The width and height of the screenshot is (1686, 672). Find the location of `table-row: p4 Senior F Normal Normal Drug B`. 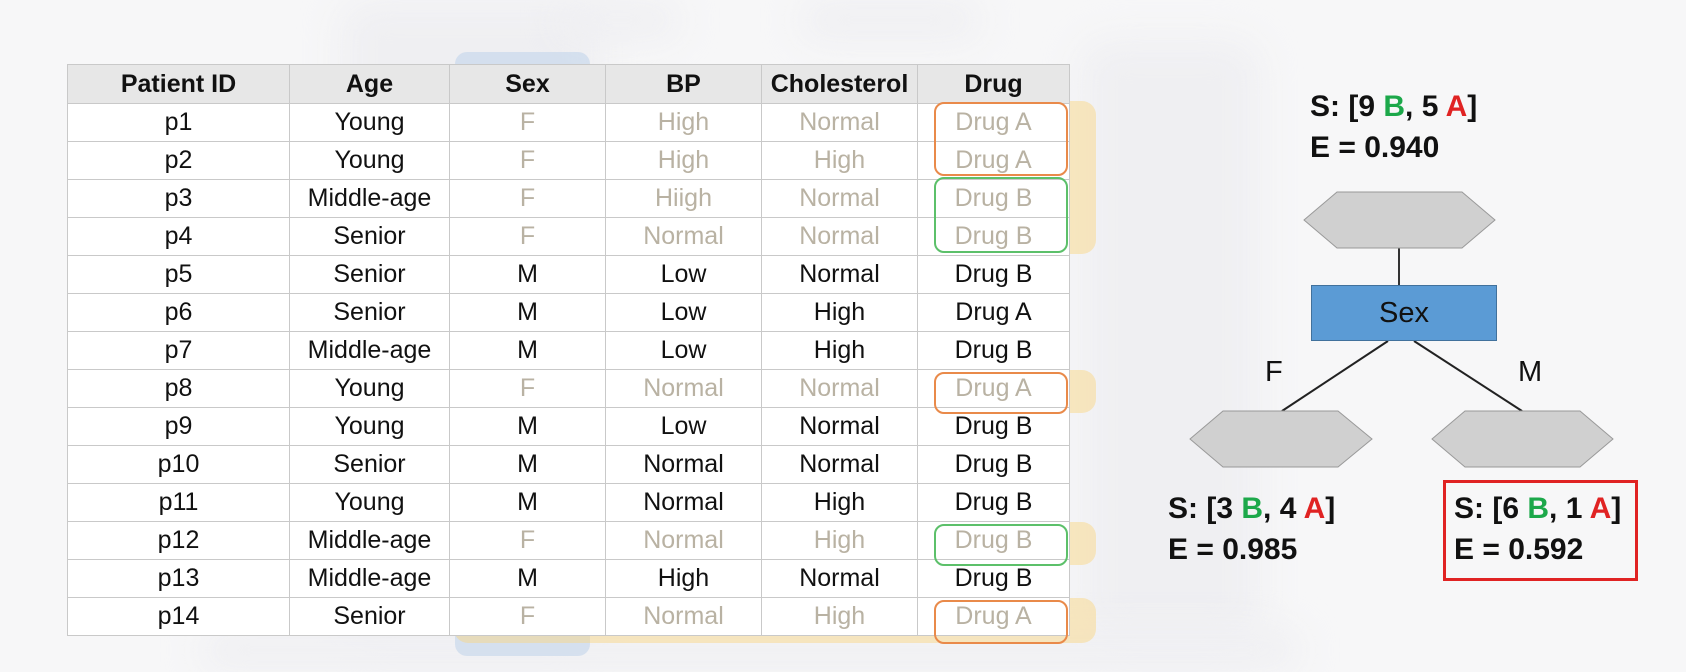

table-row: p4 Senior F Normal Normal Drug B is located at coordinates (568, 236).